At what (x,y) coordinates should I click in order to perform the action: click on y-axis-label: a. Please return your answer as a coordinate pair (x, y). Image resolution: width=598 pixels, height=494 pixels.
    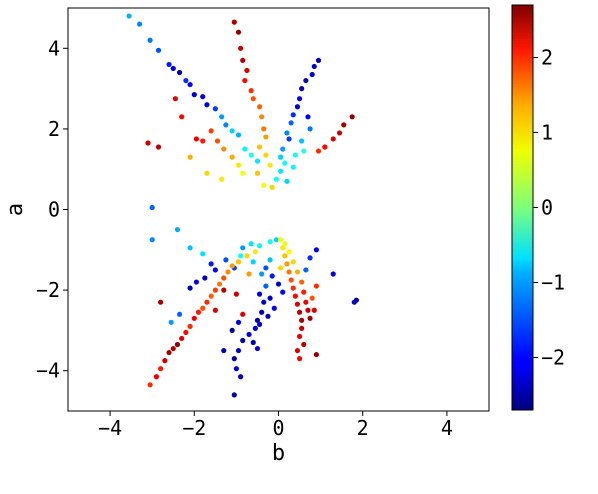
    Looking at the image, I should click on (15, 209).